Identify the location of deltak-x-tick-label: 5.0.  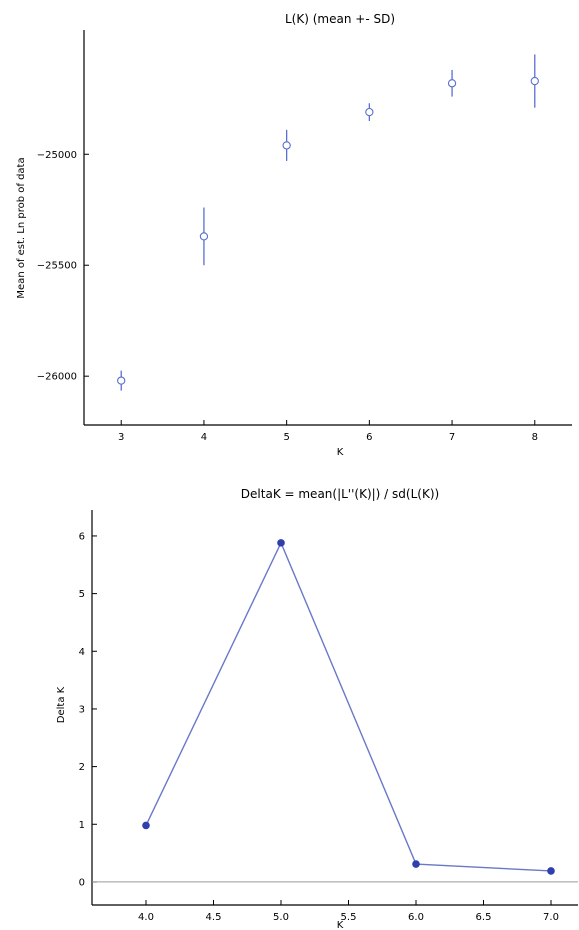
(281, 917).